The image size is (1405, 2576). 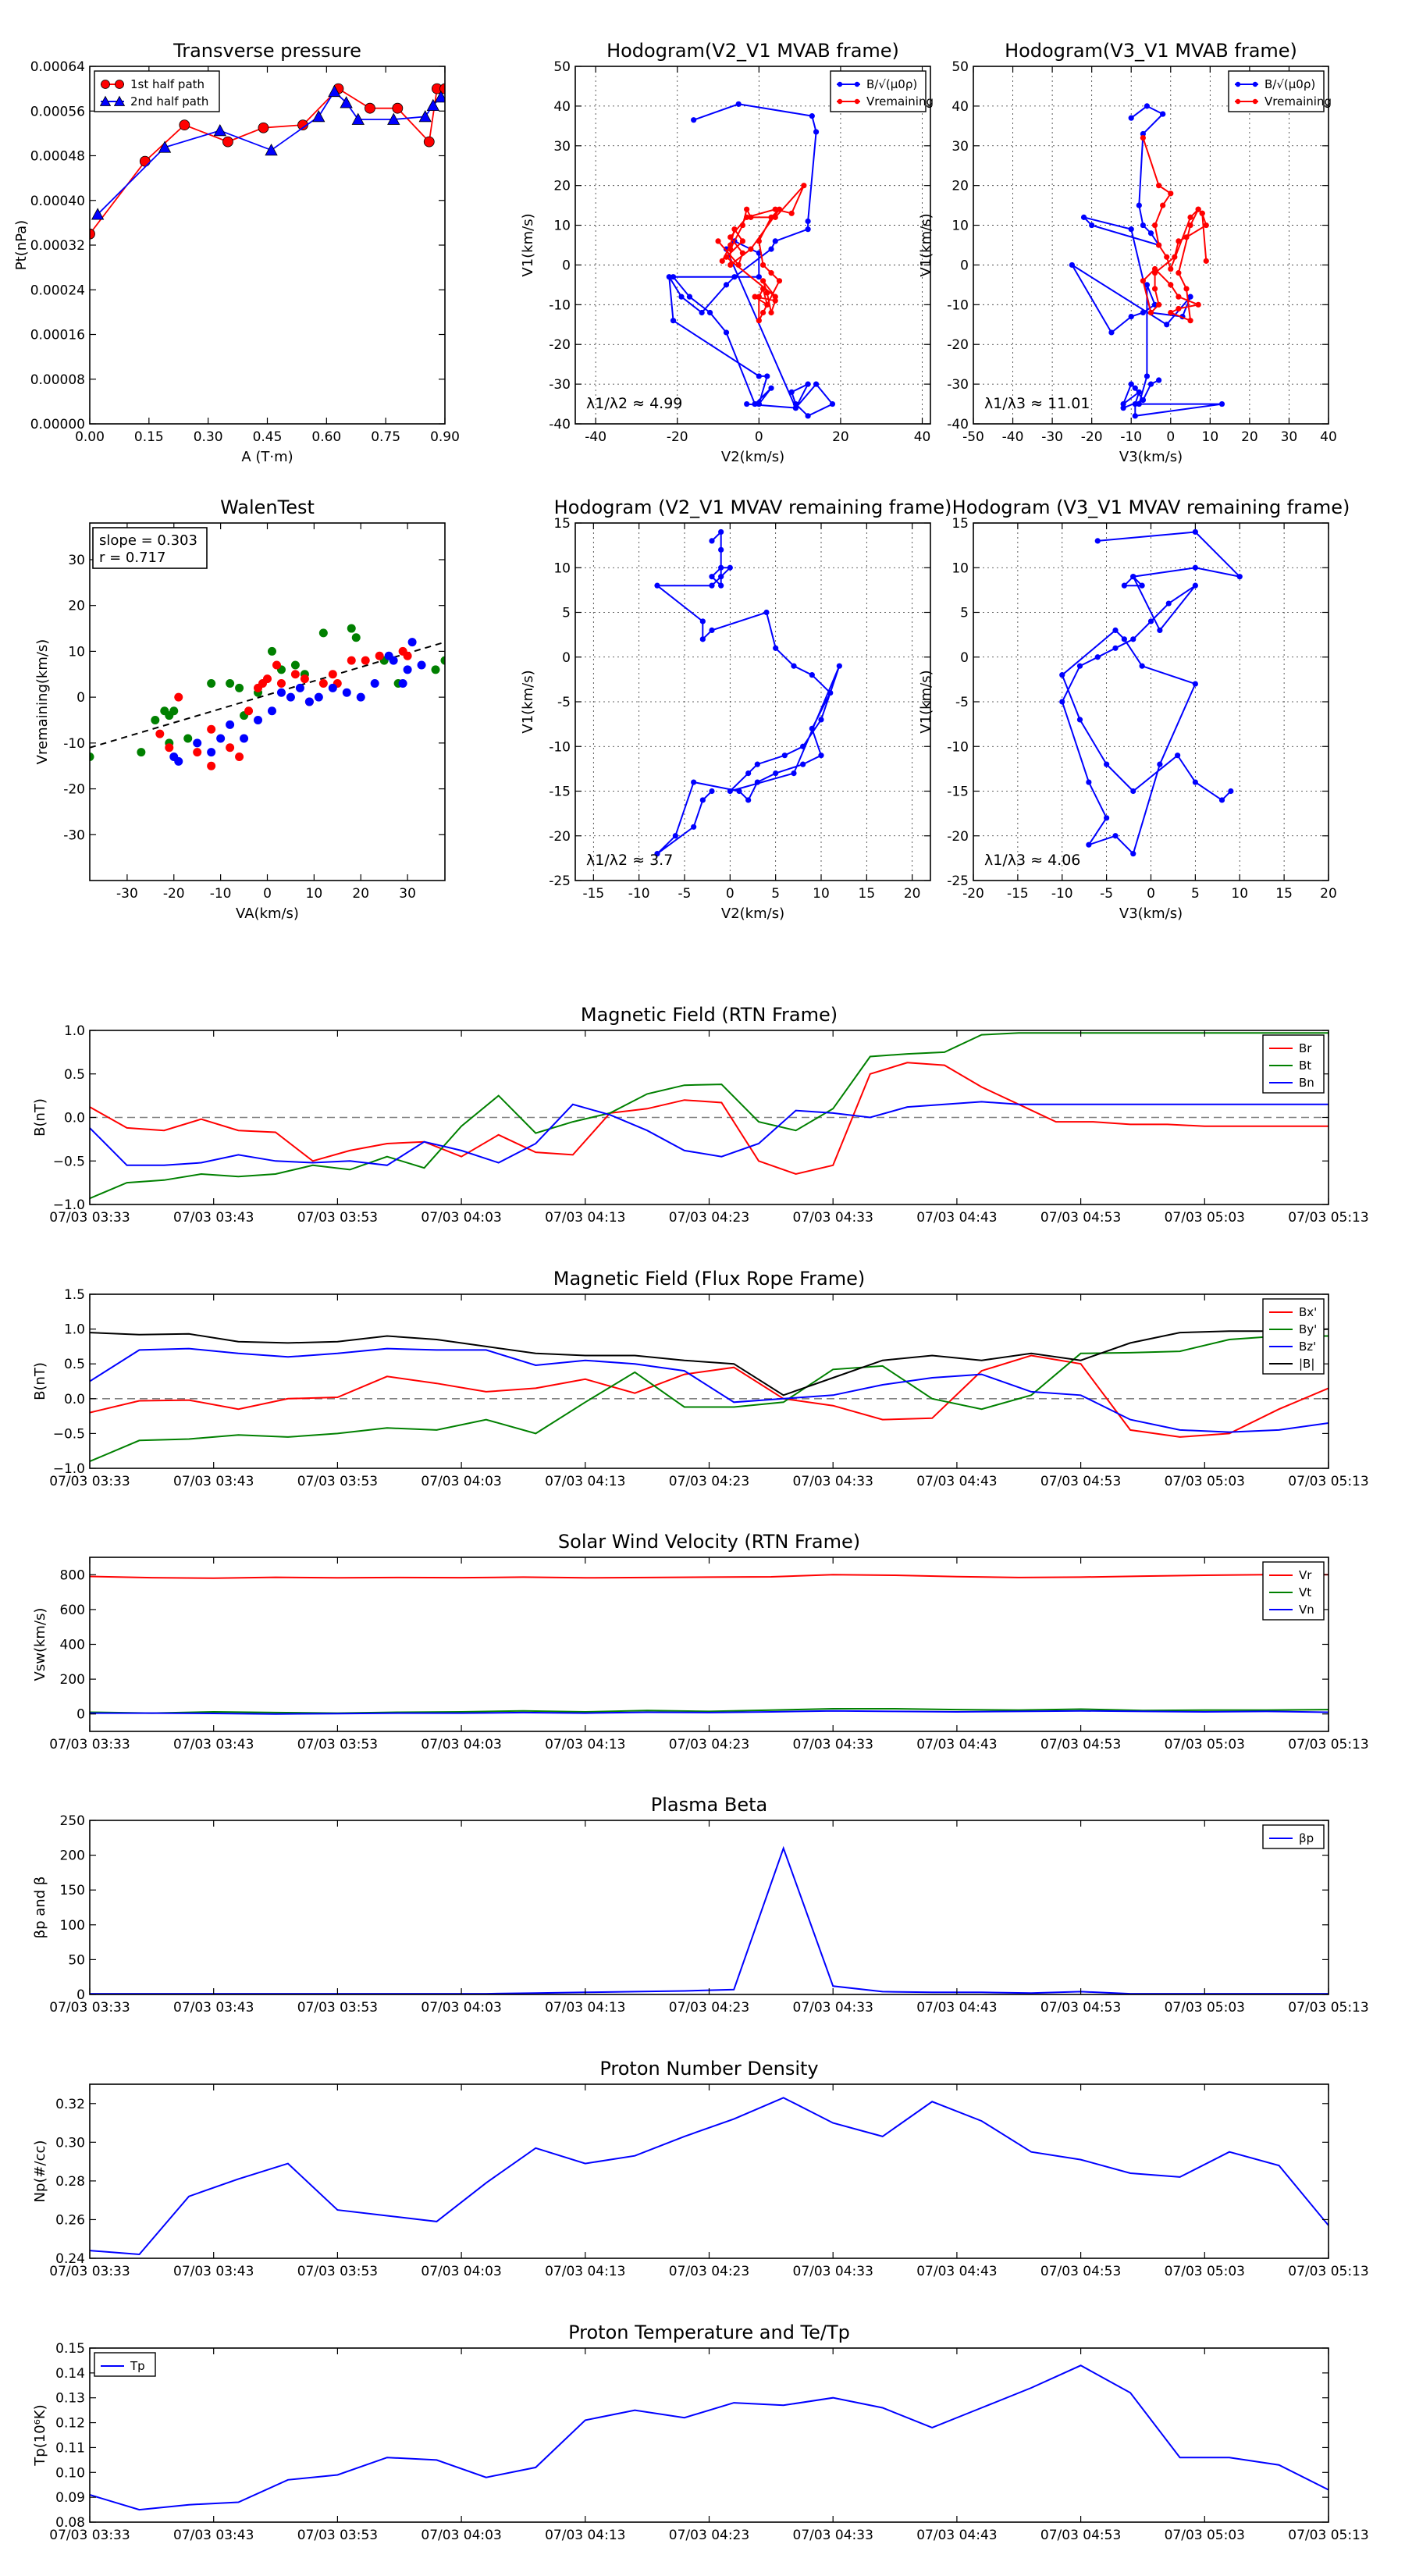 What do you see at coordinates (70, 2349) in the screenshot?
I see `y-tick-label: 0.15` at bounding box center [70, 2349].